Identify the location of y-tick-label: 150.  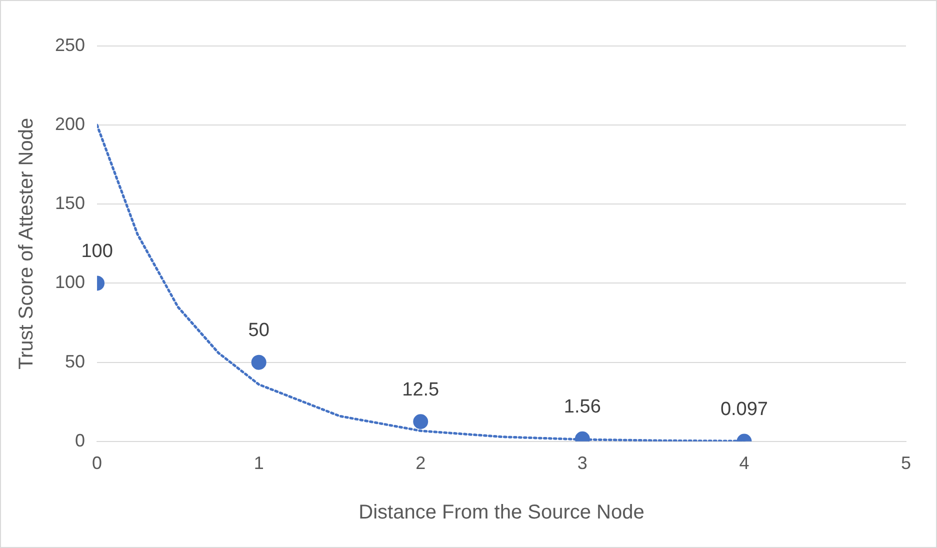
(70, 203).